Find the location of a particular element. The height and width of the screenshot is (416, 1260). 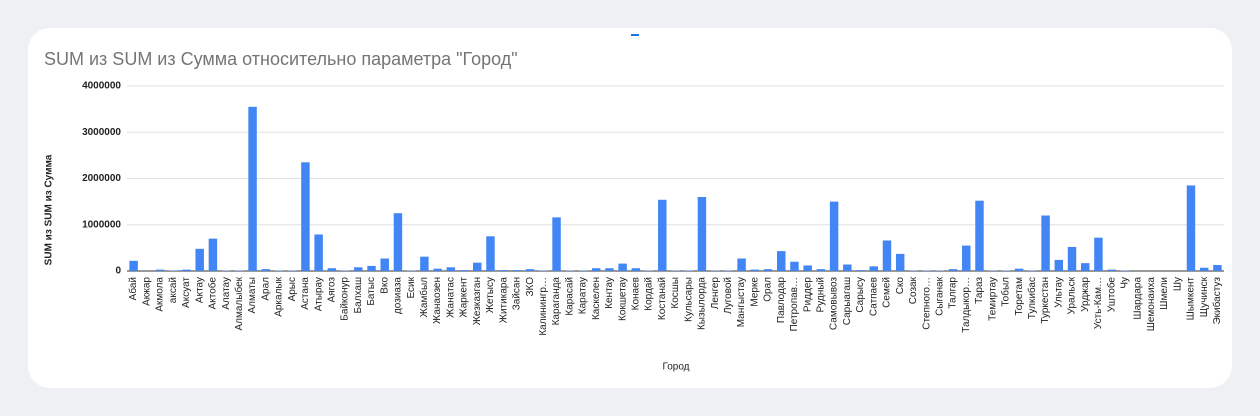

x-tick-label: Жамбыл is located at coordinates (424, 297).